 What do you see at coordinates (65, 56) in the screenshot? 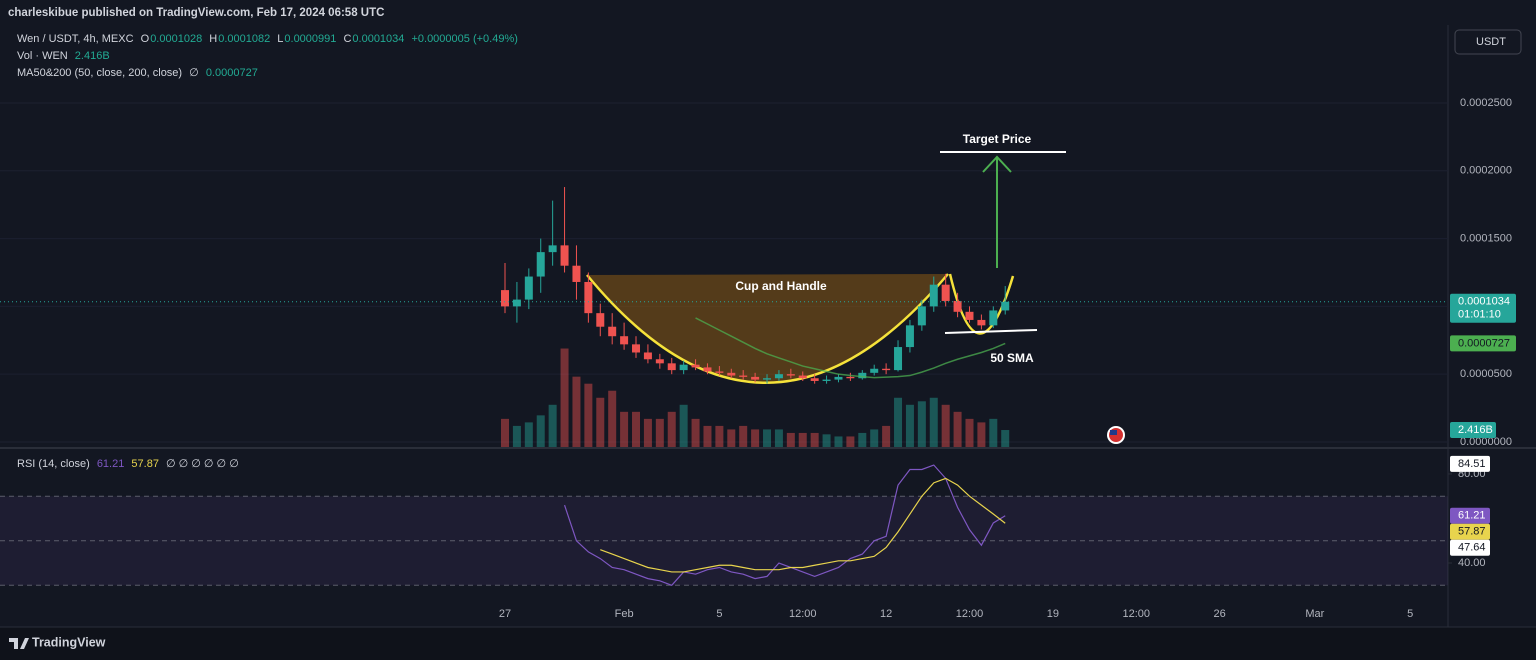
I see `volume-legend: Vol · WEN 2.416B` at bounding box center [65, 56].